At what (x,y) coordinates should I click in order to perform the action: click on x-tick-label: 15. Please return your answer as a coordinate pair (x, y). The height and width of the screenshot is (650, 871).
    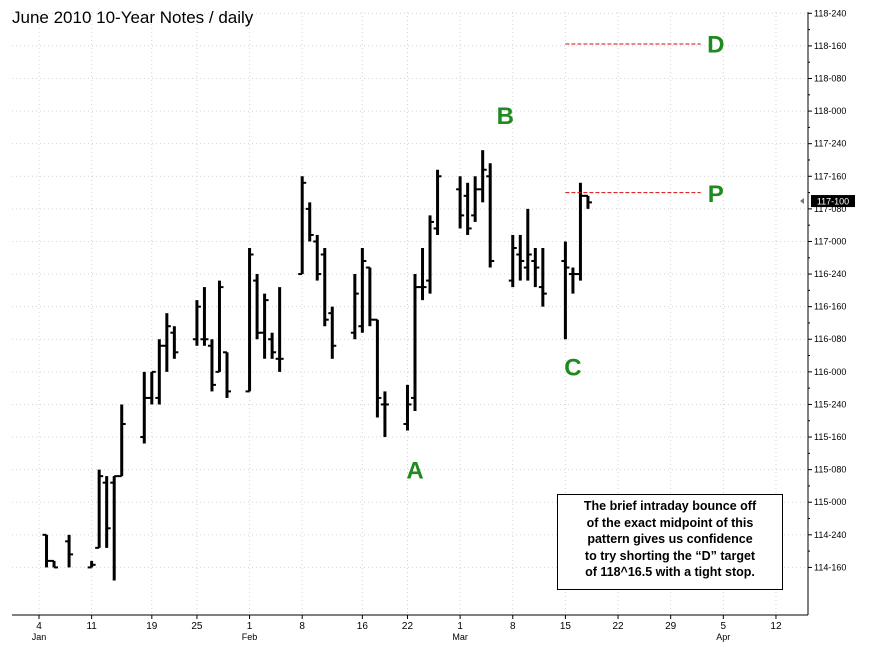
    Looking at the image, I should click on (566, 626).